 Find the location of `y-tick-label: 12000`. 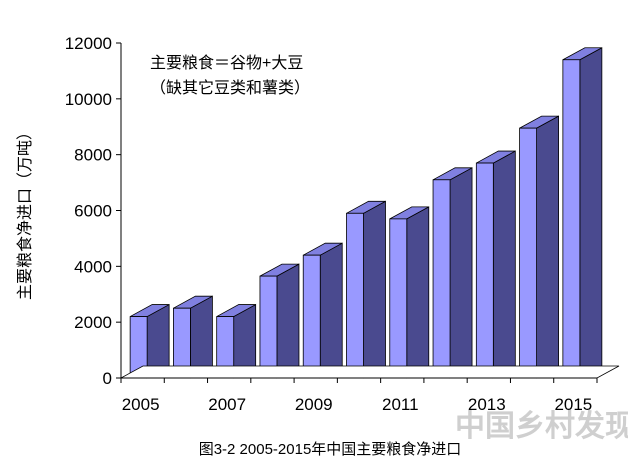

y-tick-label: 12000 is located at coordinates (88, 43).